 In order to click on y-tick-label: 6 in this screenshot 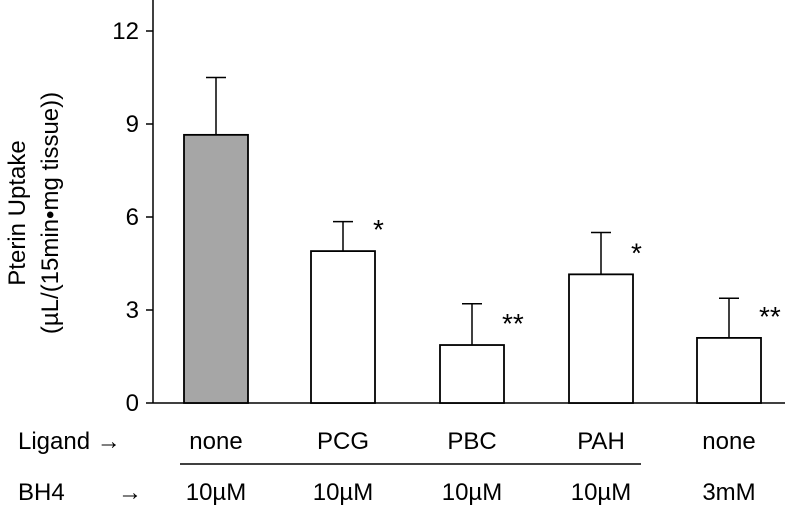, I will do `click(132, 217)`.